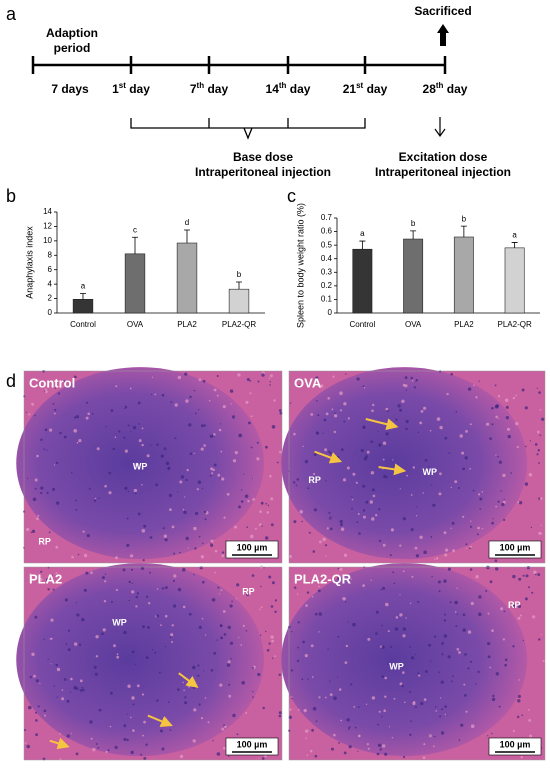 The height and width of the screenshot is (770, 550). What do you see at coordinates (464, 218) in the screenshot?
I see `significance-label: b` at bounding box center [464, 218].